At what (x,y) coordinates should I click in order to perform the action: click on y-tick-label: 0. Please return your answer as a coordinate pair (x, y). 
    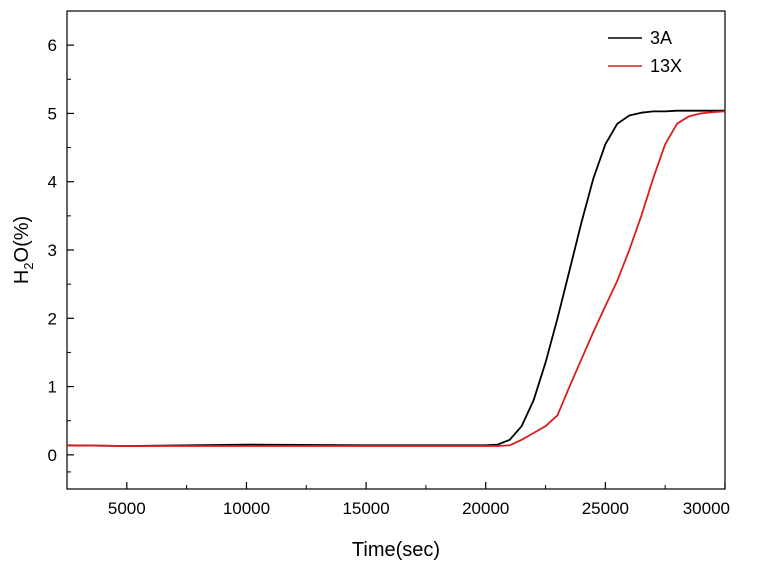
    Looking at the image, I should click on (52, 455).